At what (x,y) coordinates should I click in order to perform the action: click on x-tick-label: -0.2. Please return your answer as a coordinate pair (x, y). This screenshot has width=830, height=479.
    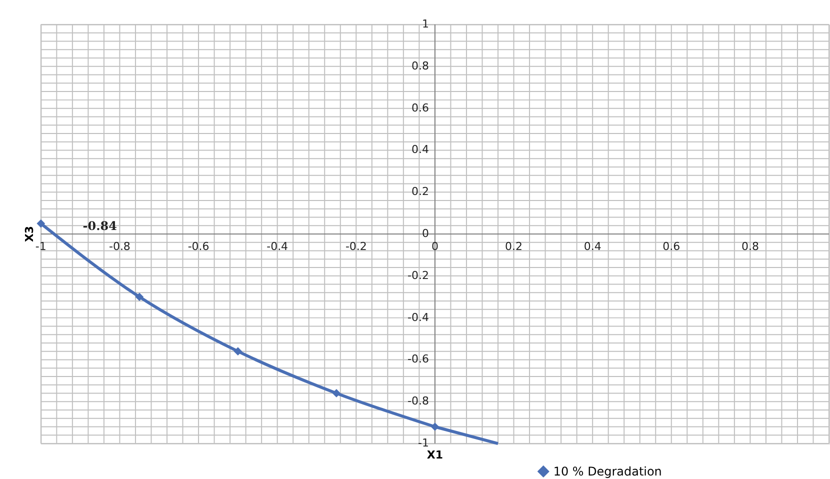
    Looking at the image, I should click on (356, 246).